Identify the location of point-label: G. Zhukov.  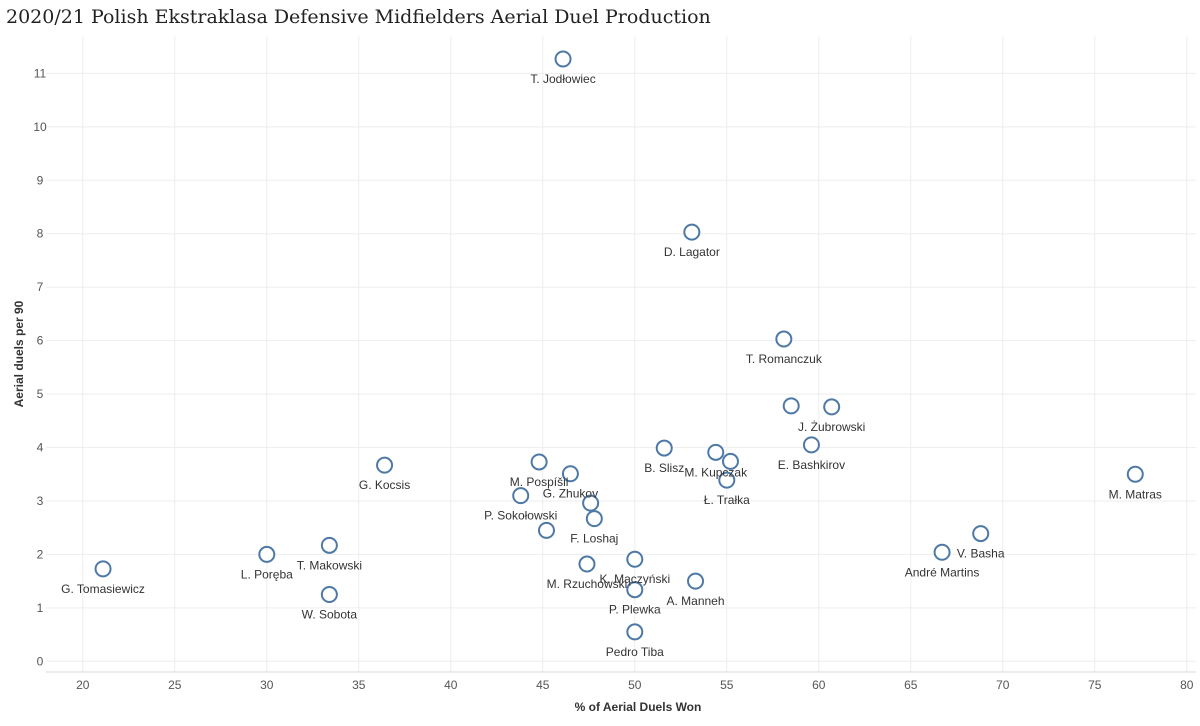
(570, 494).